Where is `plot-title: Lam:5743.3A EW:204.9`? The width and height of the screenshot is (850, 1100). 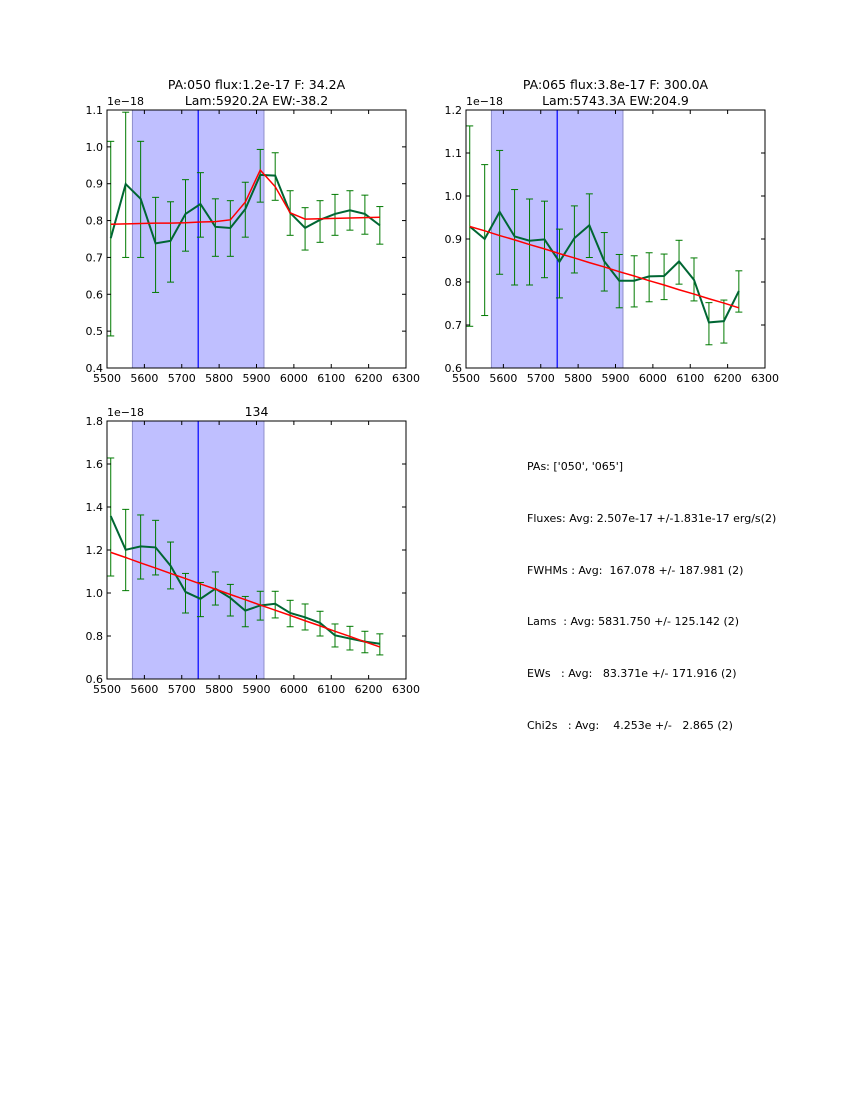 plot-title: Lam:5743.3A EW:204.9 is located at coordinates (615, 100).